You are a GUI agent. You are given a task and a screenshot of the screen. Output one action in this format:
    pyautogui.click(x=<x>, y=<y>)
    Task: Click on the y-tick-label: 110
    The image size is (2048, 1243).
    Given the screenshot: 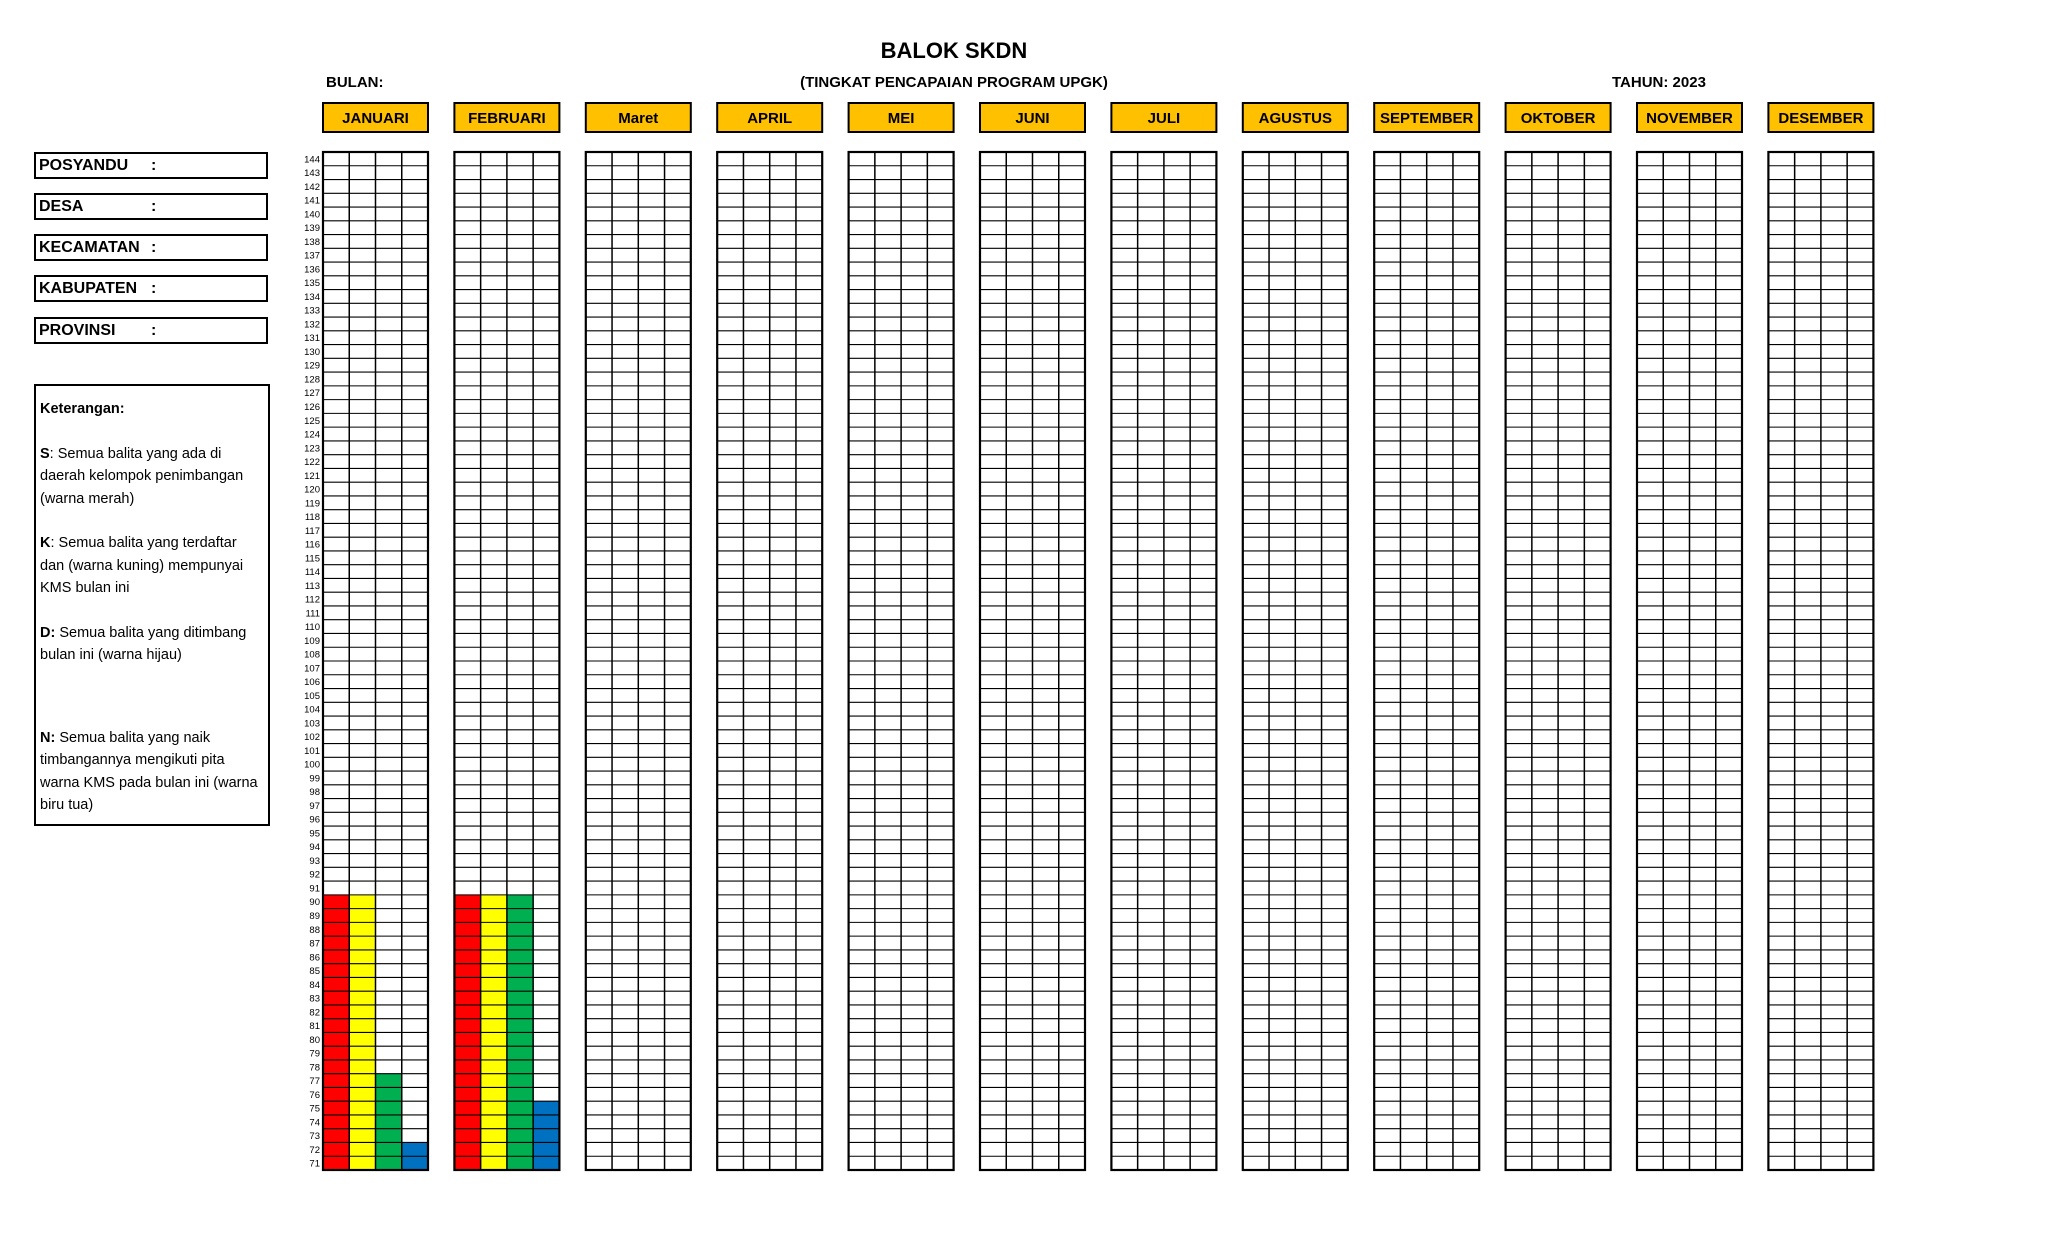 What is the action you would take?
    pyautogui.click(x=312, y=627)
    